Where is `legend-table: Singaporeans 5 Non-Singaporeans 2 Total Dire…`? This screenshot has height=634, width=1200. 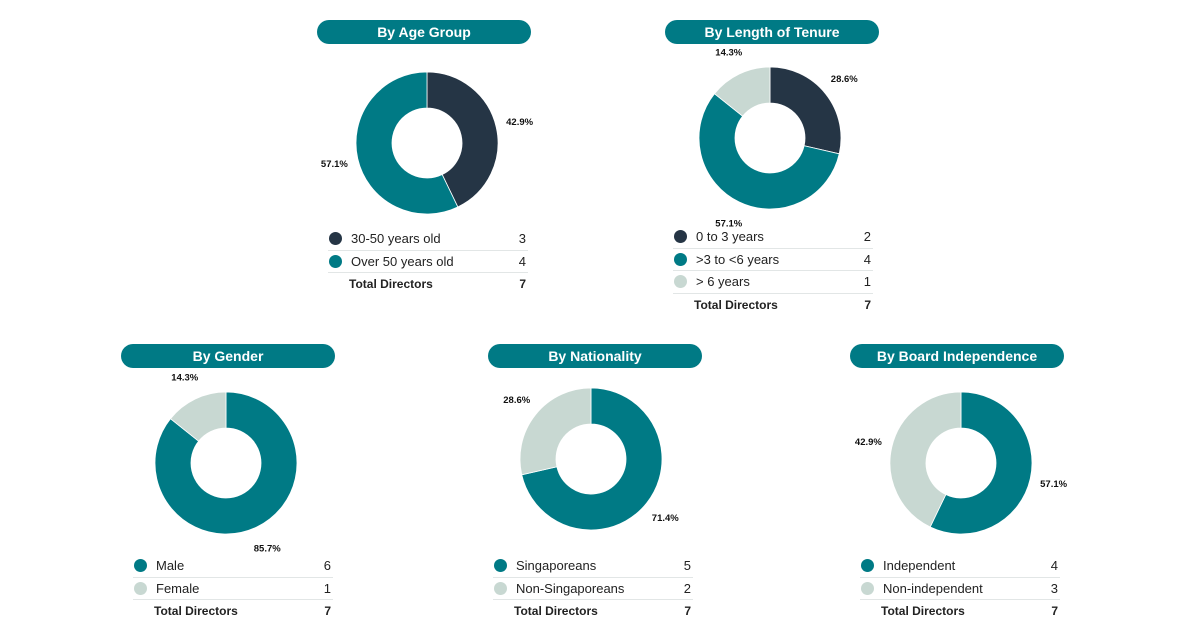 legend-table: Singaporeans 5 Non-Singaporeans 2 Total Dire… is located at coordinates (593, 589).